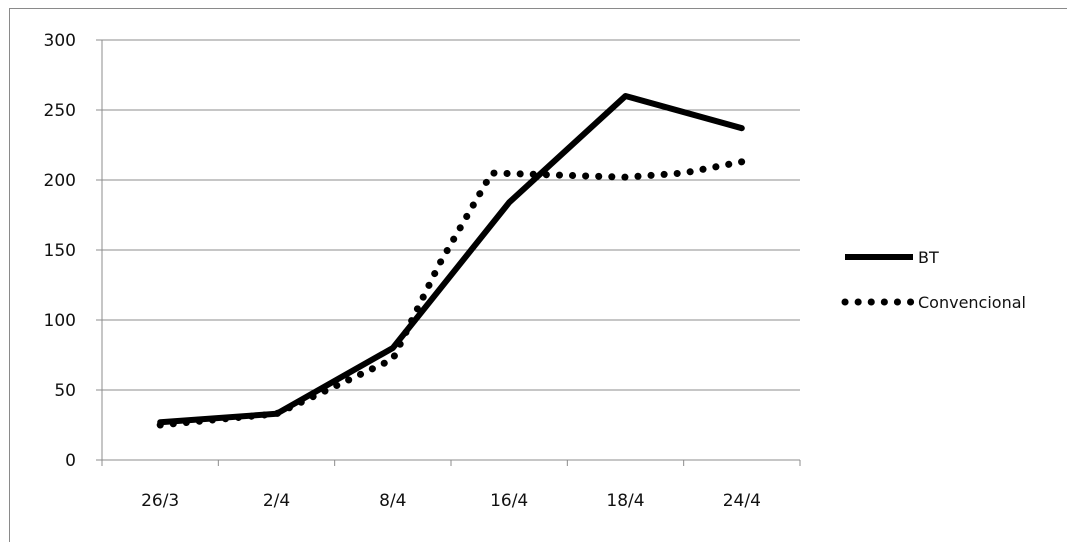 This screenshot has height=542, width=1068. What do you see at coordinates (928, 257) in the screenshot?
I see `legend-label: BT` at bounding box center [928, 257].